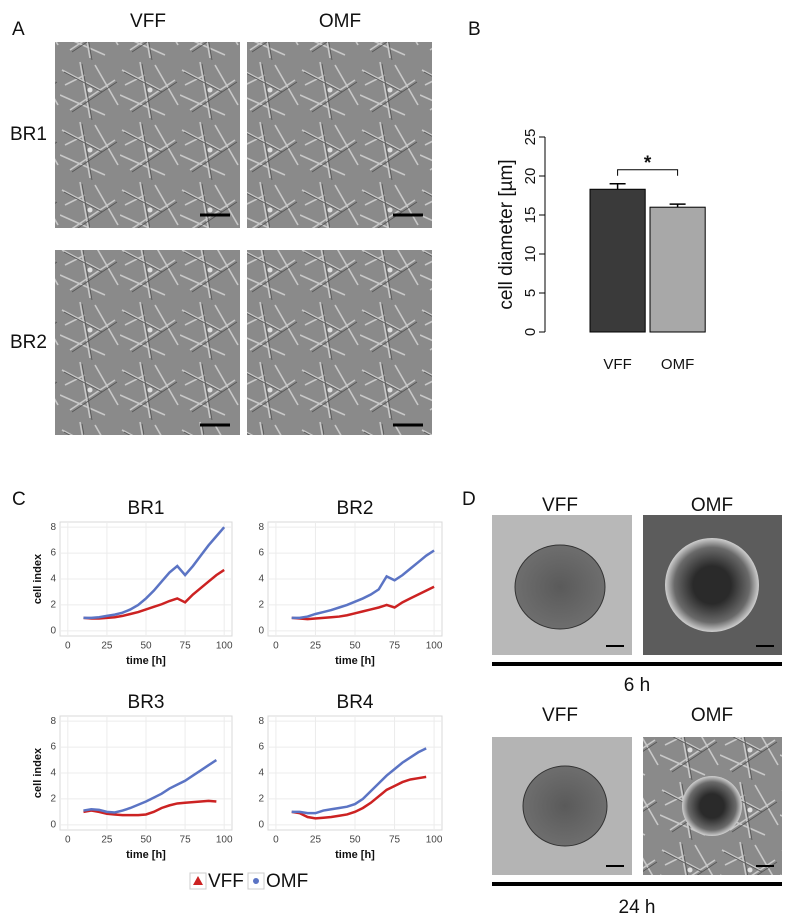 This screenshot has height=923, width=800. I want to click on panel-label: D, so click(469, 499).